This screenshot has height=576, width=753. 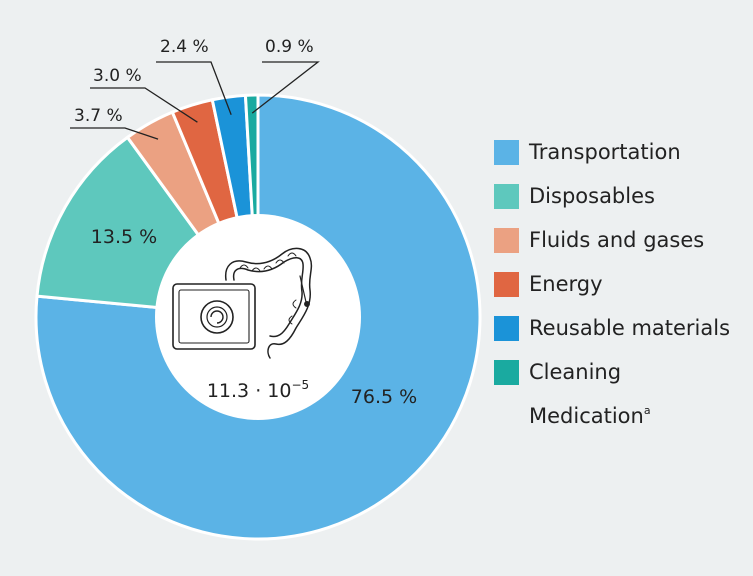 I want to click on endoscopy-monitor-icon, so click(x=214, y=316).